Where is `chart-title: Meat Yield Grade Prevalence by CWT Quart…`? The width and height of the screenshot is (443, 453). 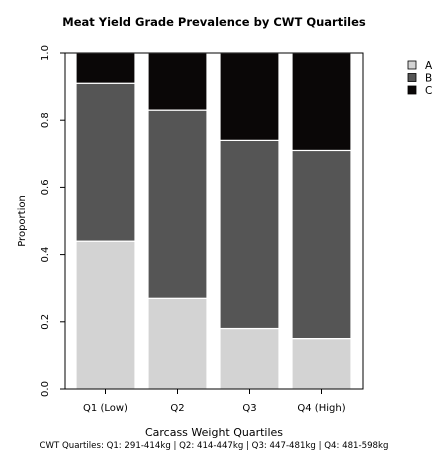
chart-title: Meat Yield Grade Prevalence by CWT Quart… is located at coordinates (214, 22).